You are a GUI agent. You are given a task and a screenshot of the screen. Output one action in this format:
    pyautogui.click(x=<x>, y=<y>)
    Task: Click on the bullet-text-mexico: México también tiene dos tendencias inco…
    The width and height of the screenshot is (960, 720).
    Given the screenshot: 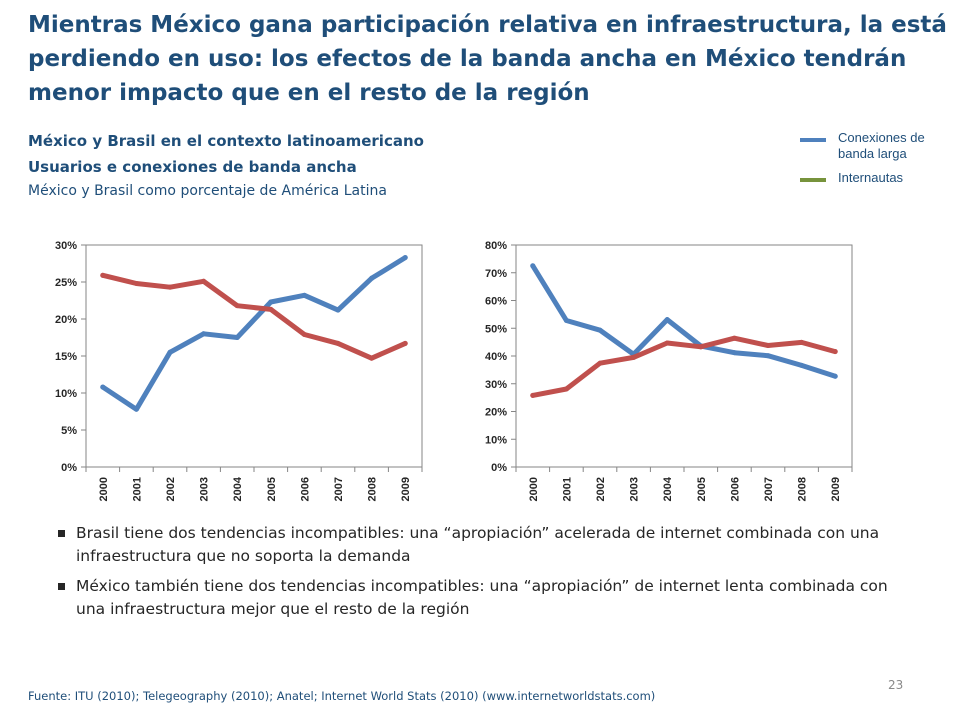 What is the action you would take?
    pyautogui.click(x=482, y=597)
    